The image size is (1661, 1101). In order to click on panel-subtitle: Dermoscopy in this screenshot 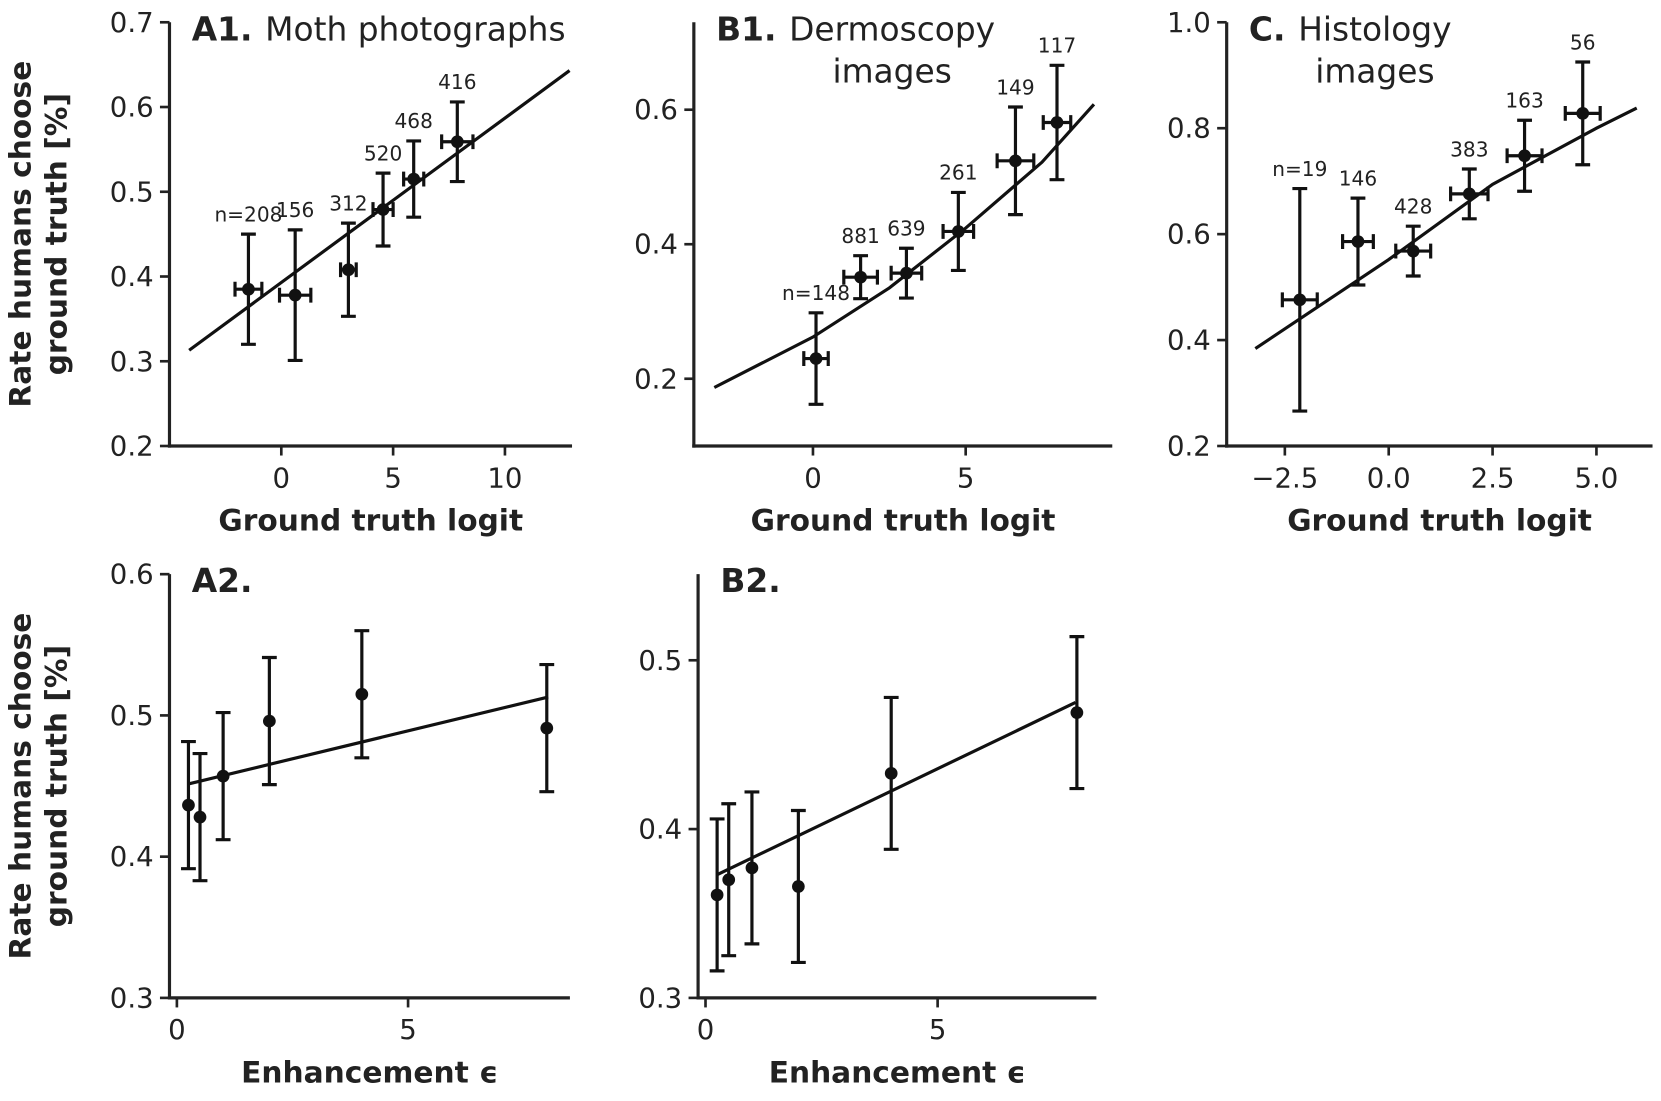, I will do `click(892, 29)`.